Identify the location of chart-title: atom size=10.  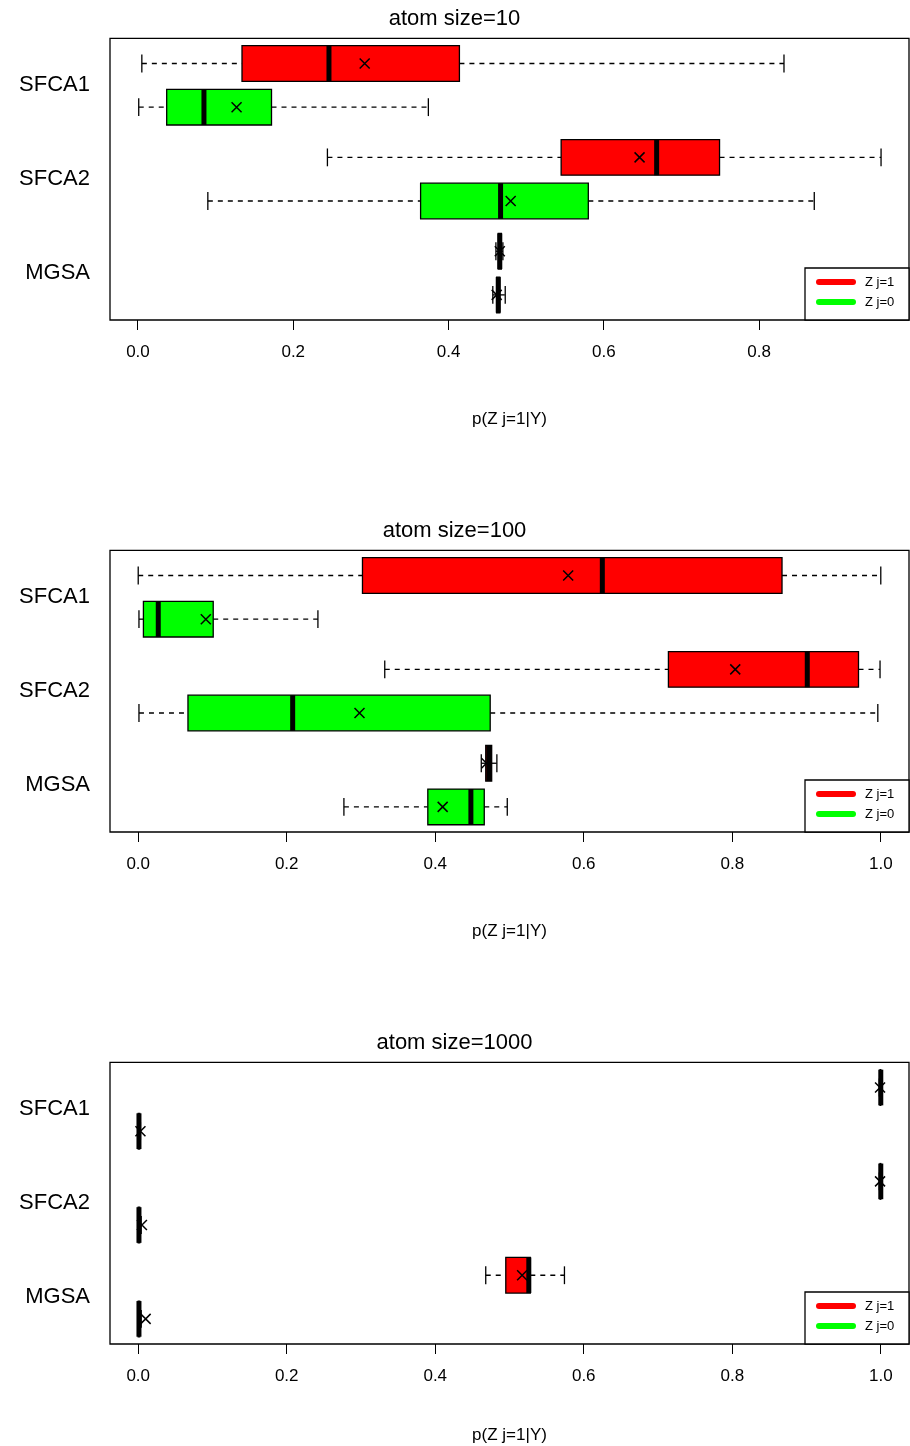
(454, 18).